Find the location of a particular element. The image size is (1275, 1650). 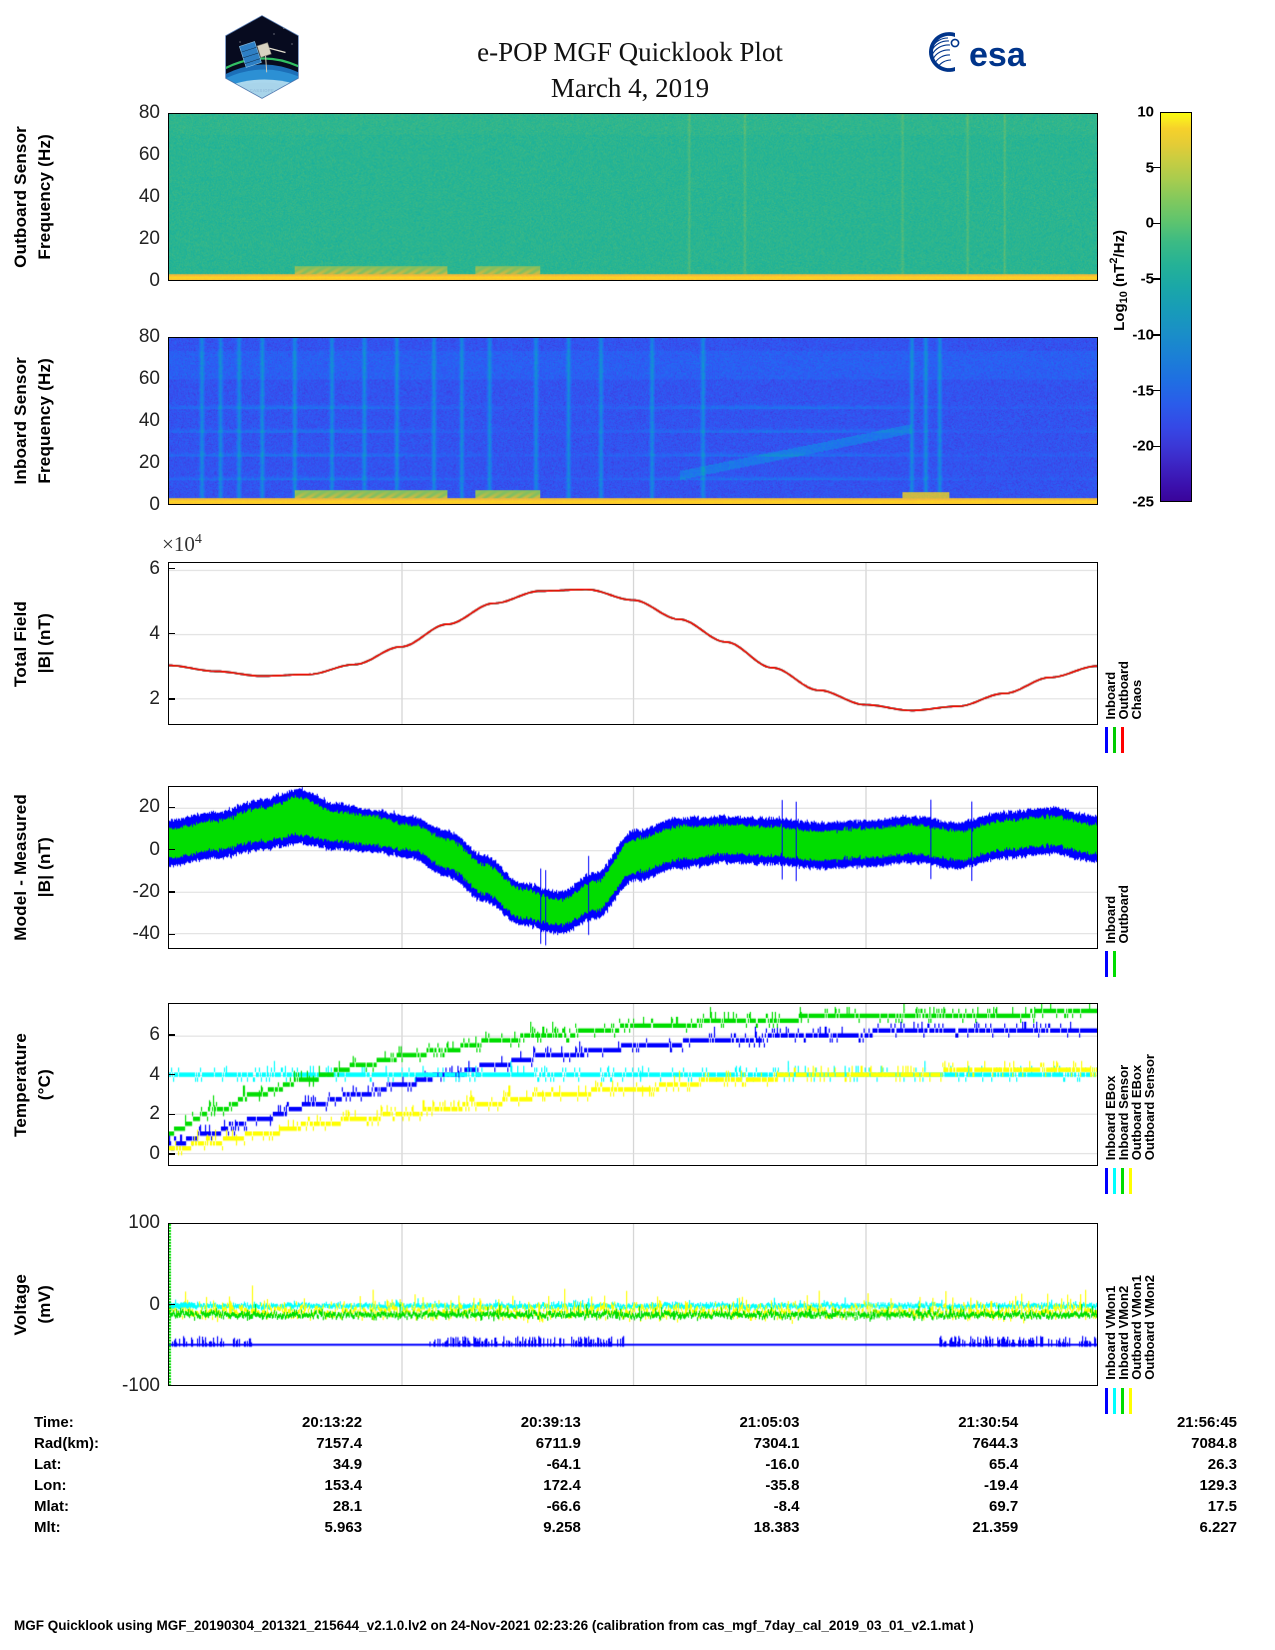

table-cell: 28.1 is located at coordinates (347, 1506).